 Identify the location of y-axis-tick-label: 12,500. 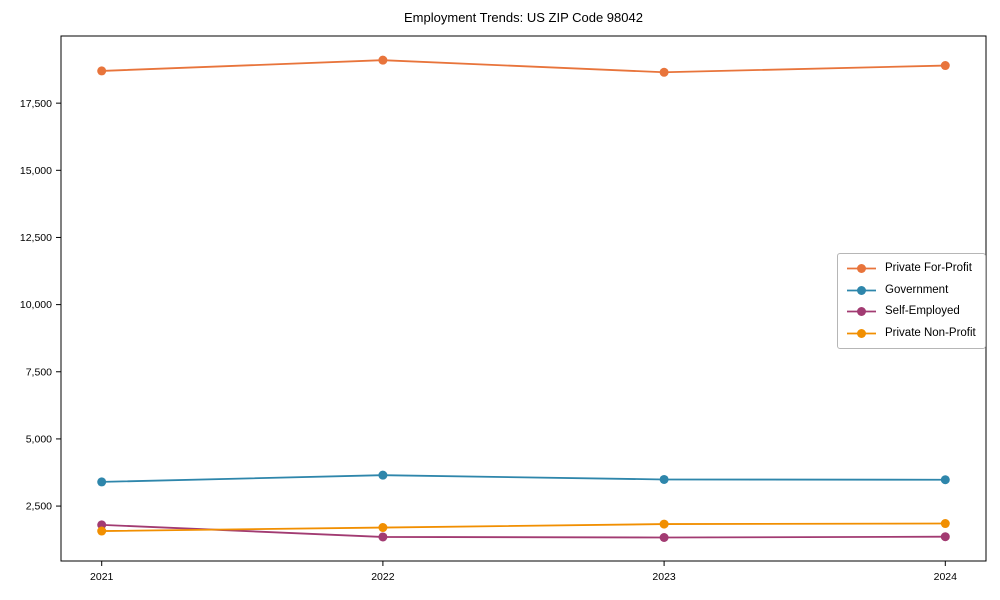
(36, 238).